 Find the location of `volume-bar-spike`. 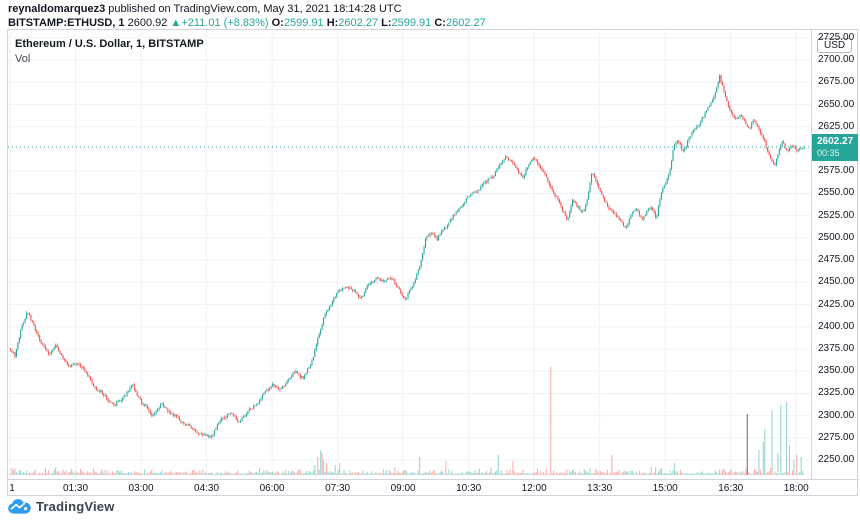

volume-bar-spike is located at coordinates (747, 444).